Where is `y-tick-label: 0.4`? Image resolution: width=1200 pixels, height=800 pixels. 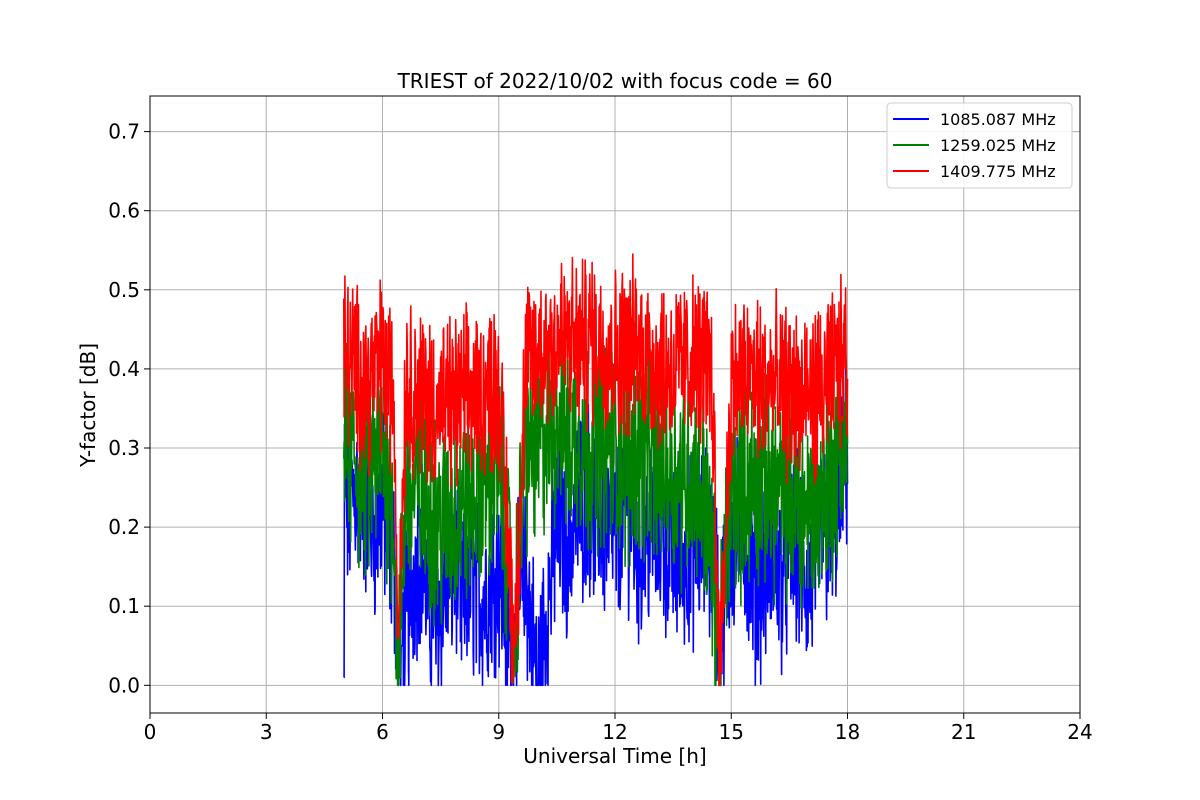 y-tick-label: 0.4 is located at coordinates (124, 369).